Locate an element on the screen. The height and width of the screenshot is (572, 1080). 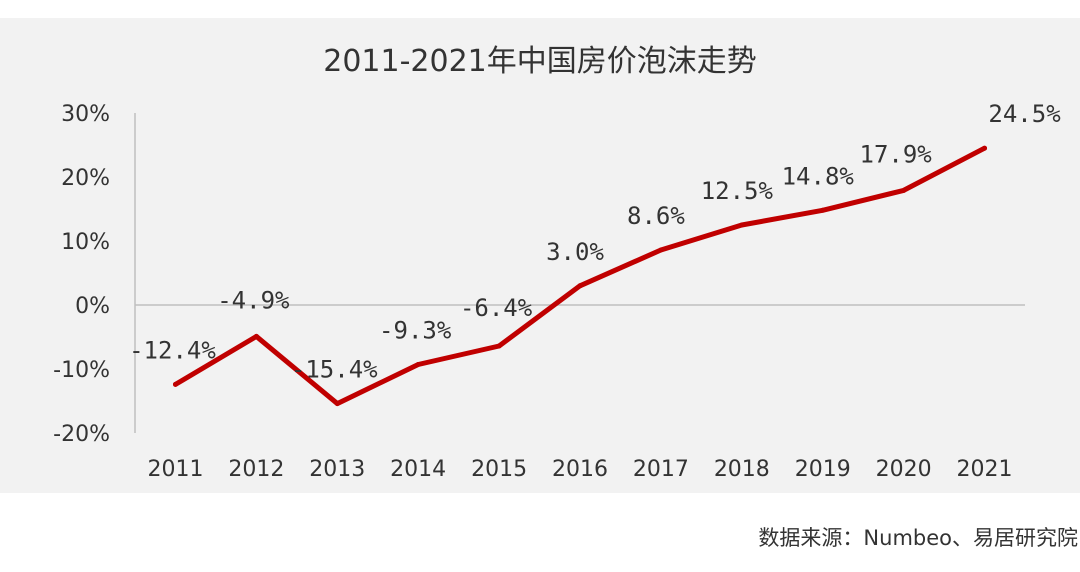
data-label: -6.4% is located at coordinates (496, 308).